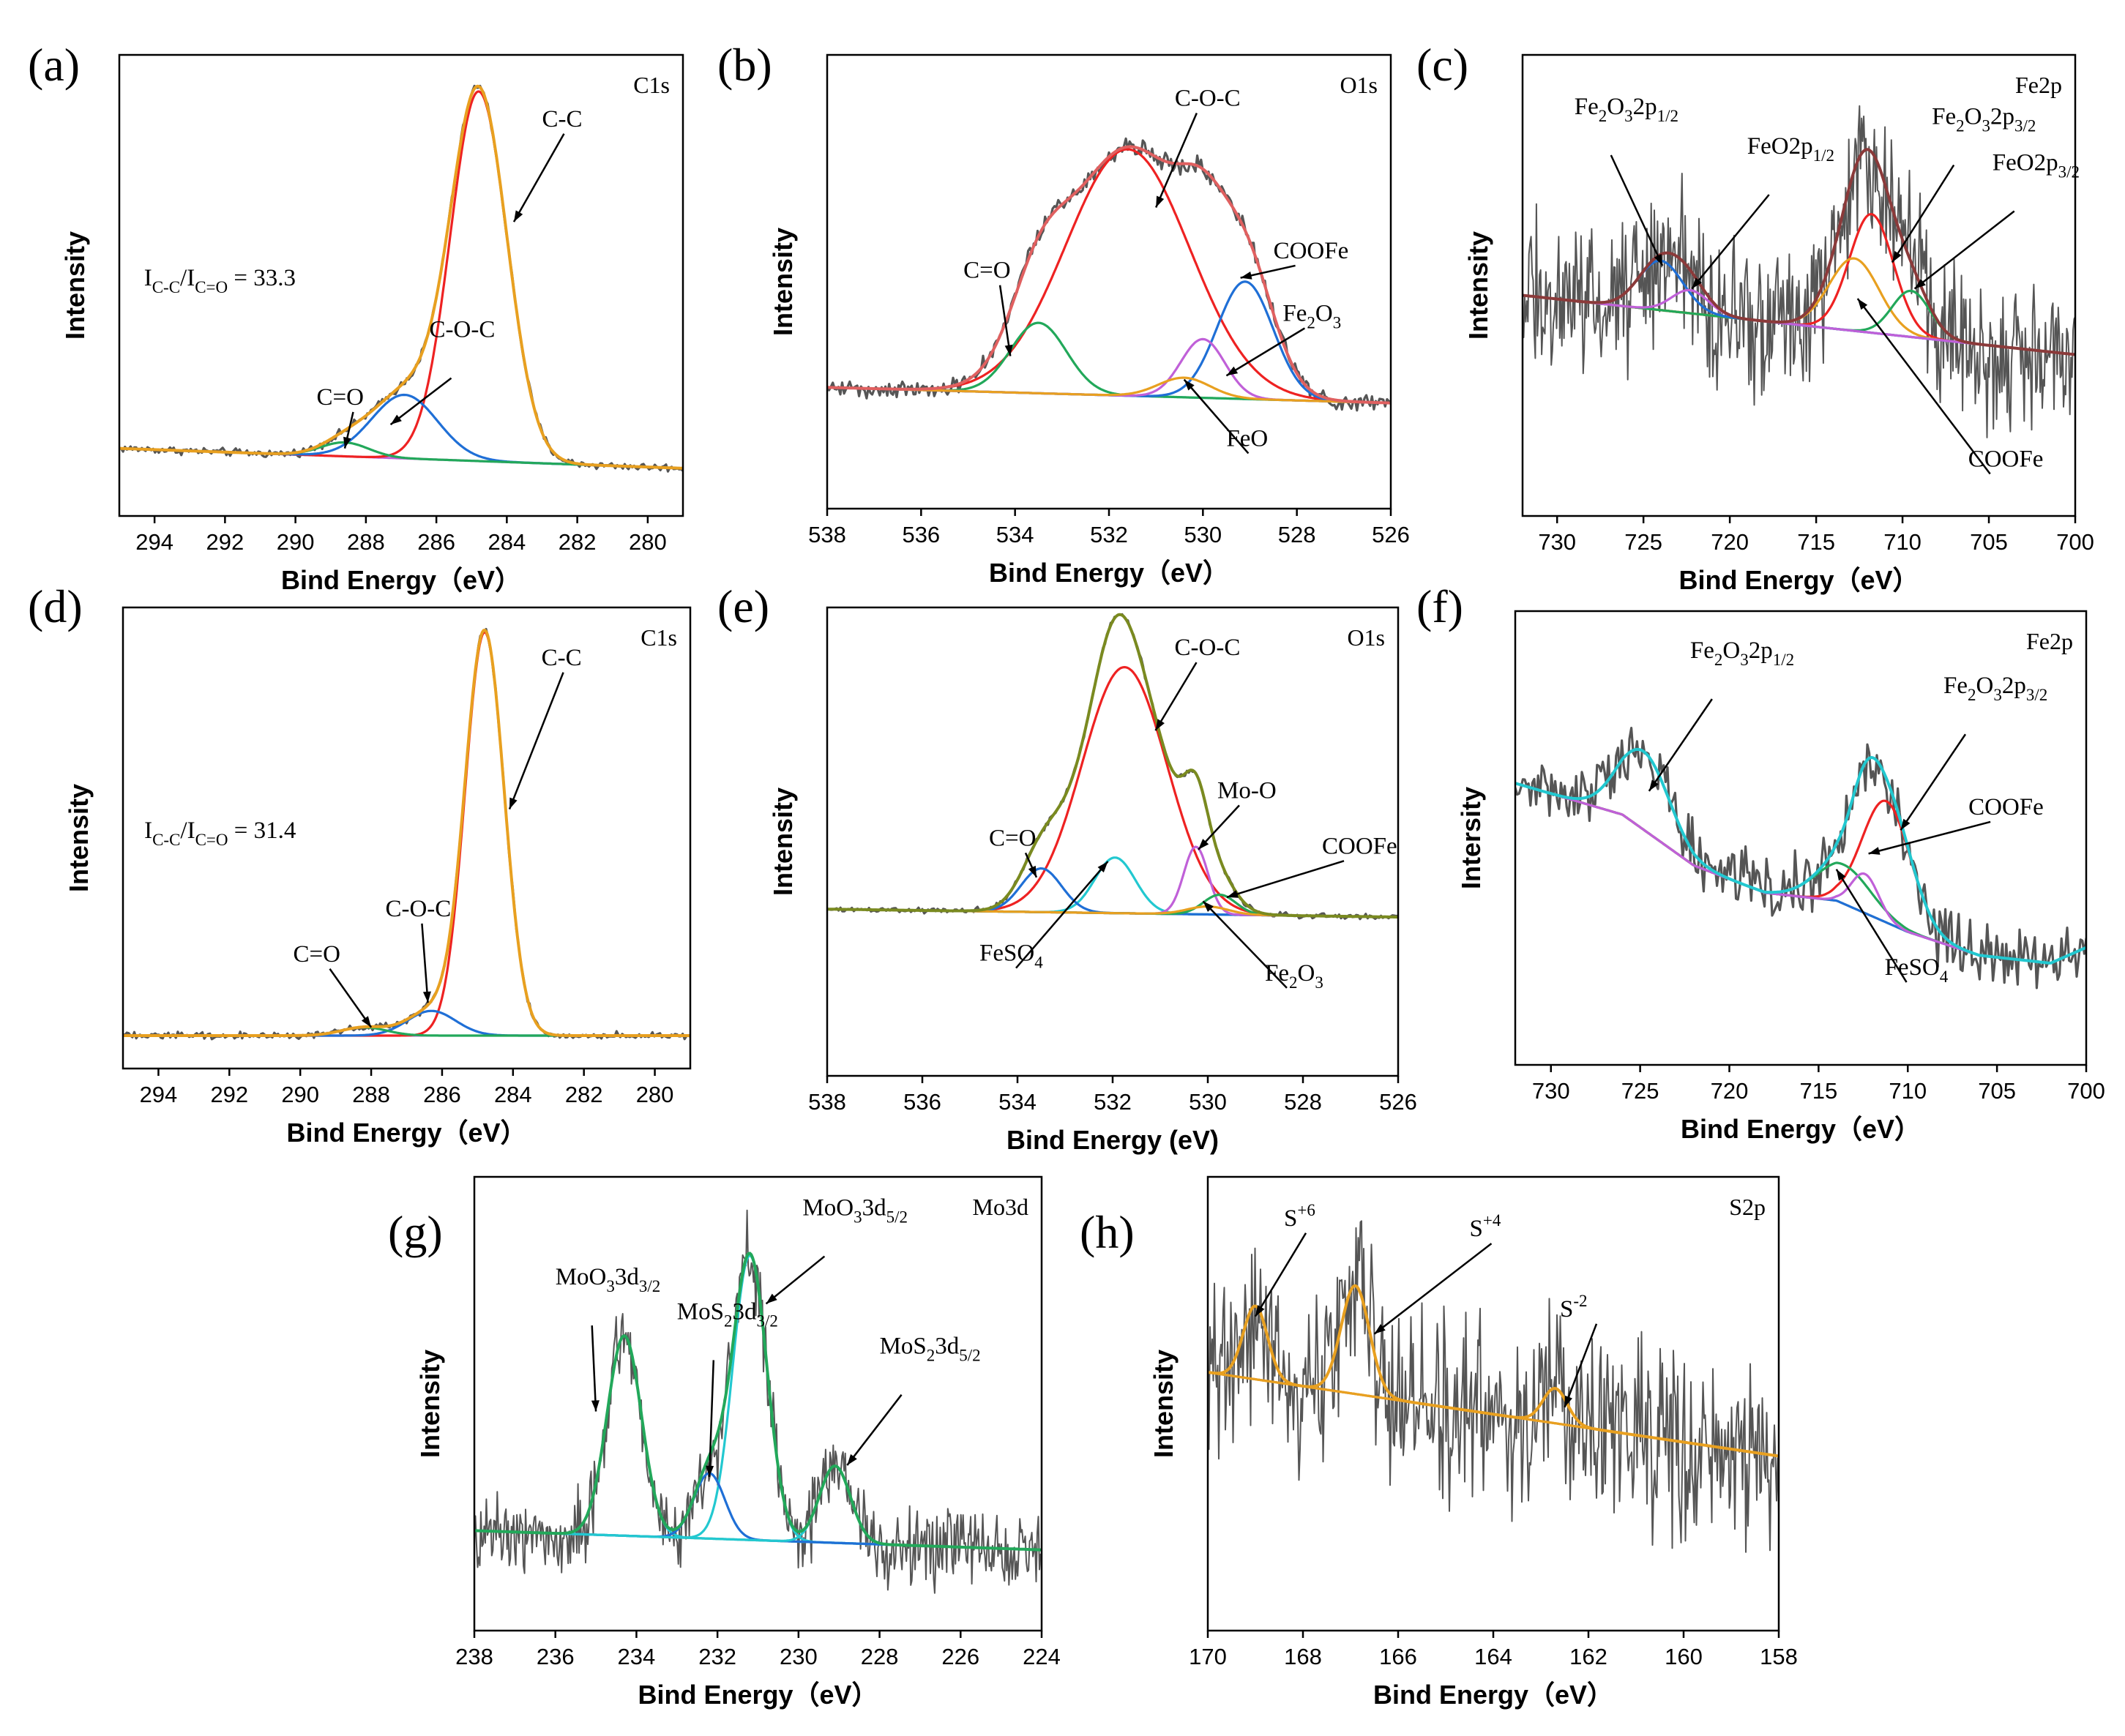 This screenshot has width=2125, height=1736. I want to click on x-tick-label: 290, so click(300, 1094).